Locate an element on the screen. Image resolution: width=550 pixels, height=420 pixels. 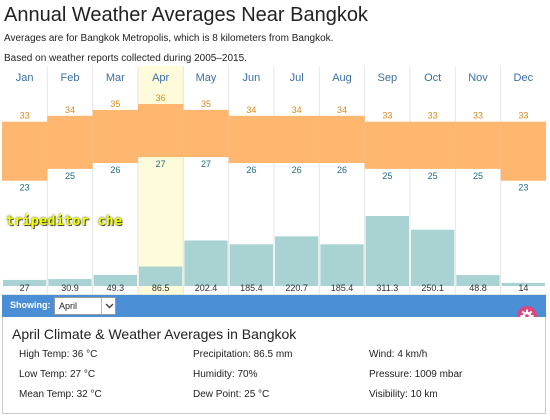
month-label-aug: Aug is located at coordinates (342, 78).